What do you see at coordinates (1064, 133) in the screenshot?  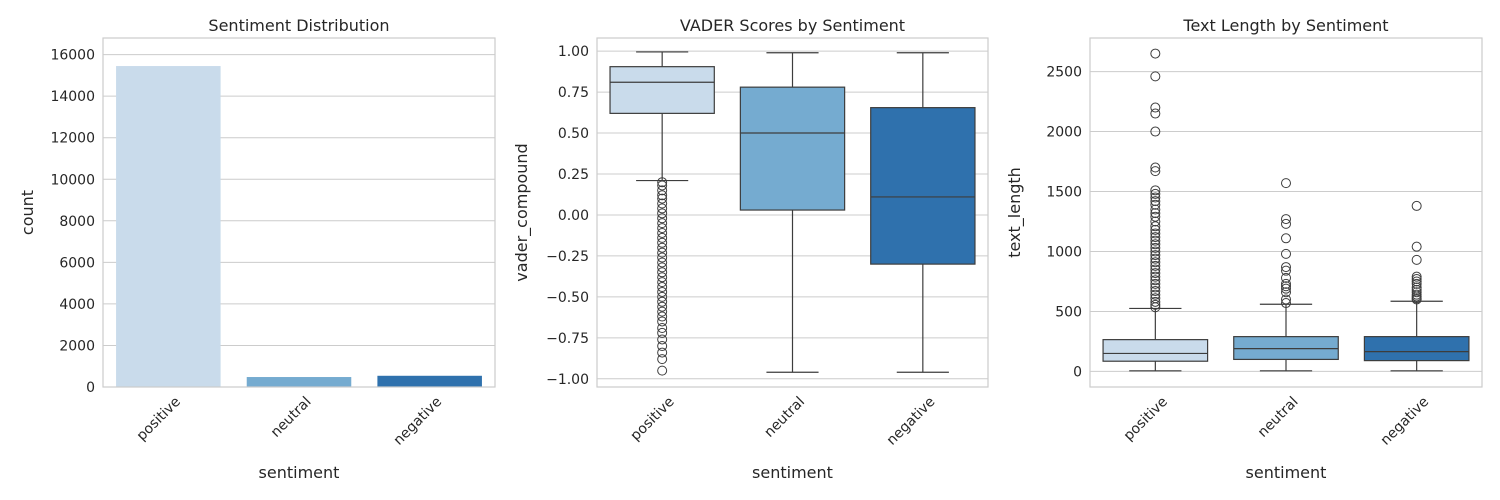 I see `y-tick-label: 2000` at bounding box center [1064, 133].